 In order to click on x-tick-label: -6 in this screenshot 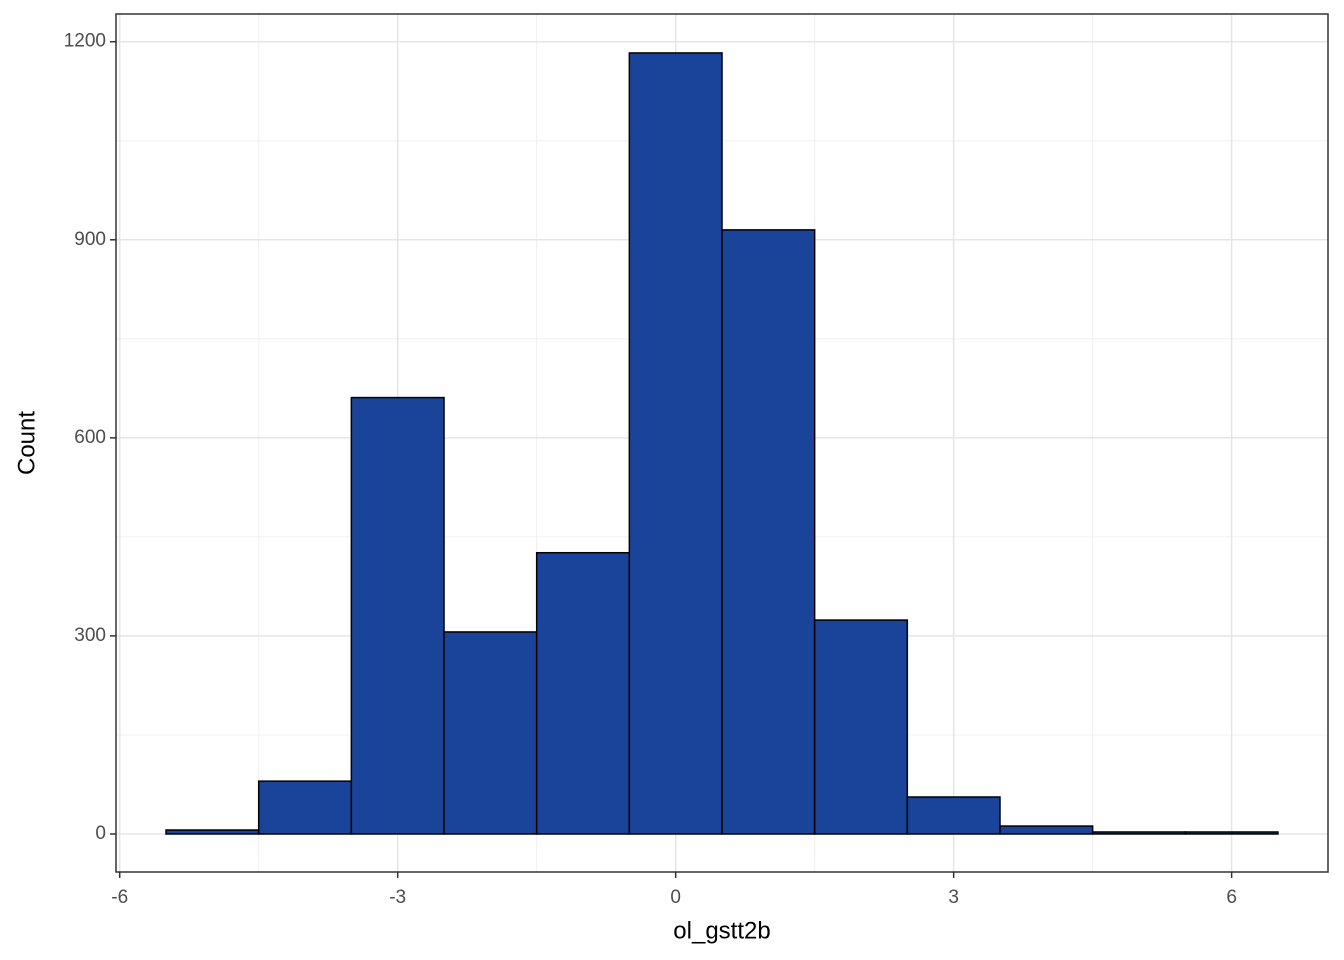, I will do `click(119, 897)`.